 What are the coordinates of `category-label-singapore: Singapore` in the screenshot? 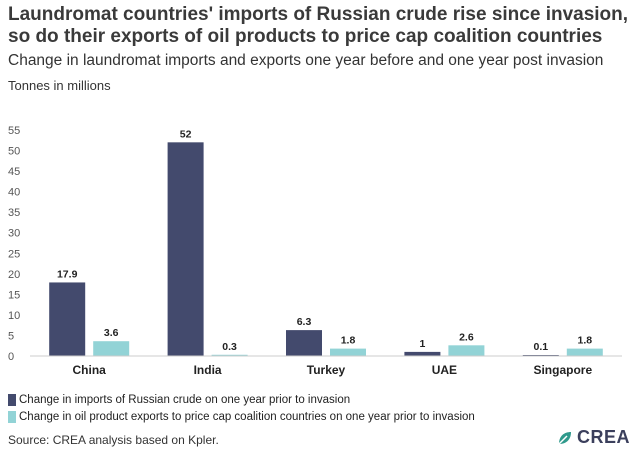 It's located at (562, 370).